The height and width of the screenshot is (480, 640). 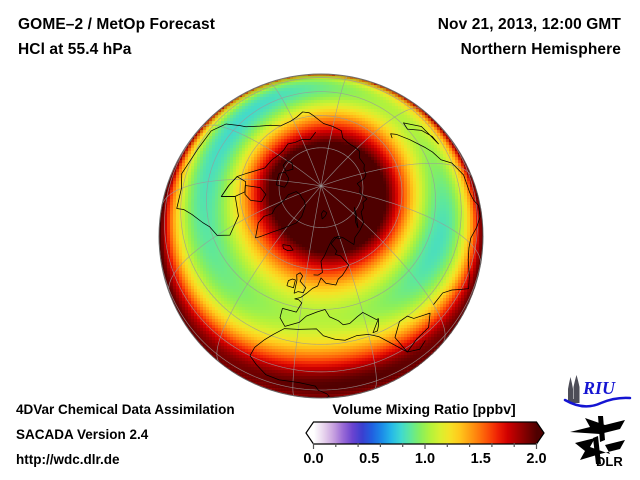 I want to click on colorbar-ticks, so click(x=425, y=446).